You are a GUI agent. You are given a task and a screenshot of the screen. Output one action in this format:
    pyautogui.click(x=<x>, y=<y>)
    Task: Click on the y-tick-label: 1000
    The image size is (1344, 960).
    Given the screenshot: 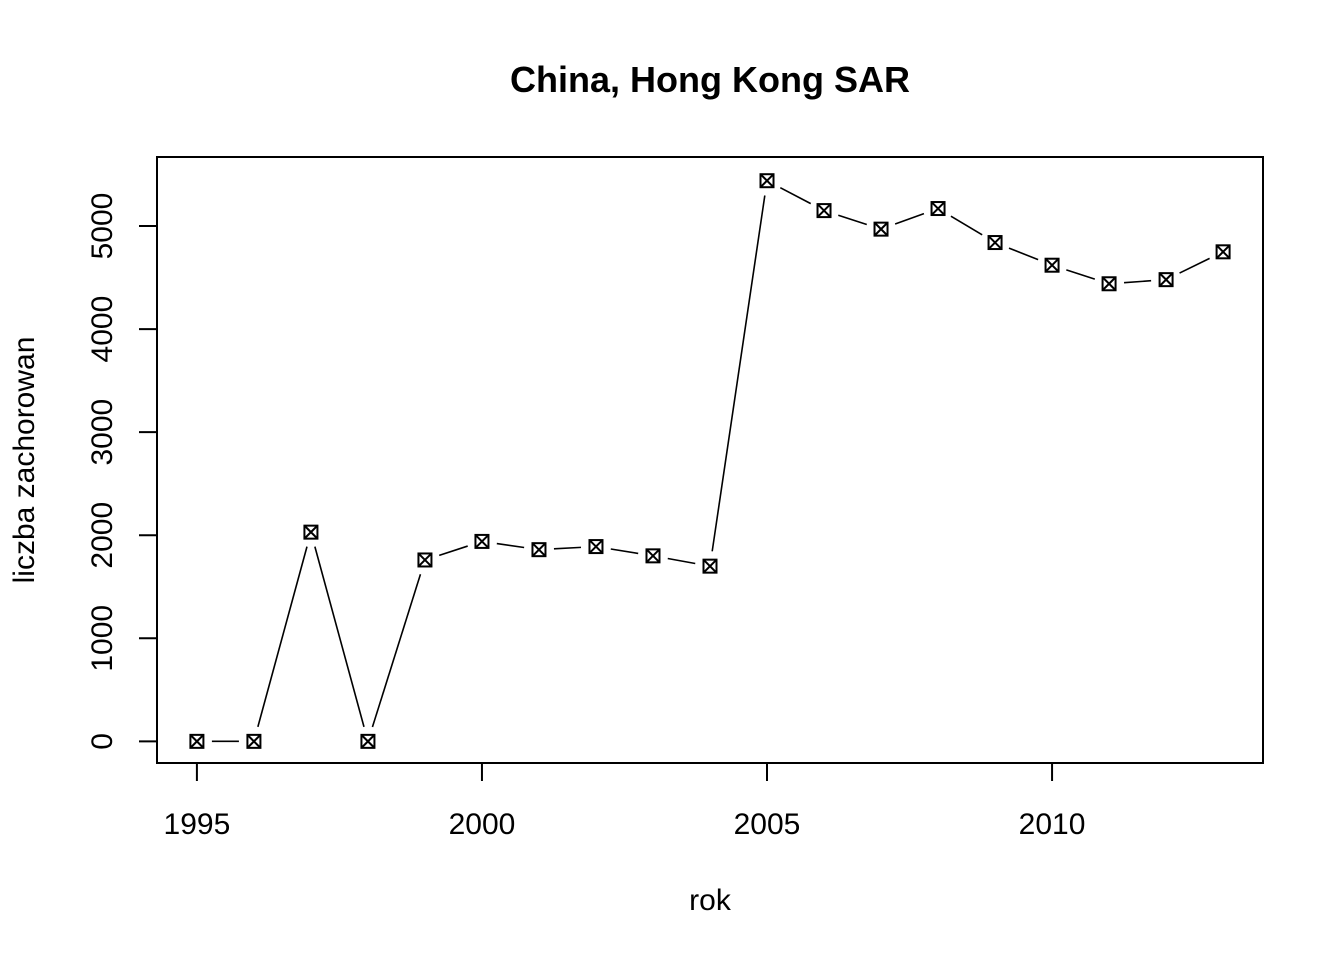 What is the action you would take?
    pyautogui.click(x=102, y=638)
    